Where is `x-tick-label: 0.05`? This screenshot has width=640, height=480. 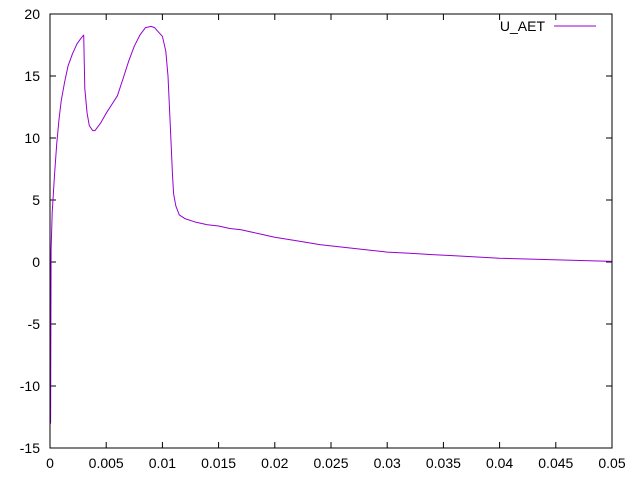 x-tick-label: 0.05 is located at coordinates (611, 463).